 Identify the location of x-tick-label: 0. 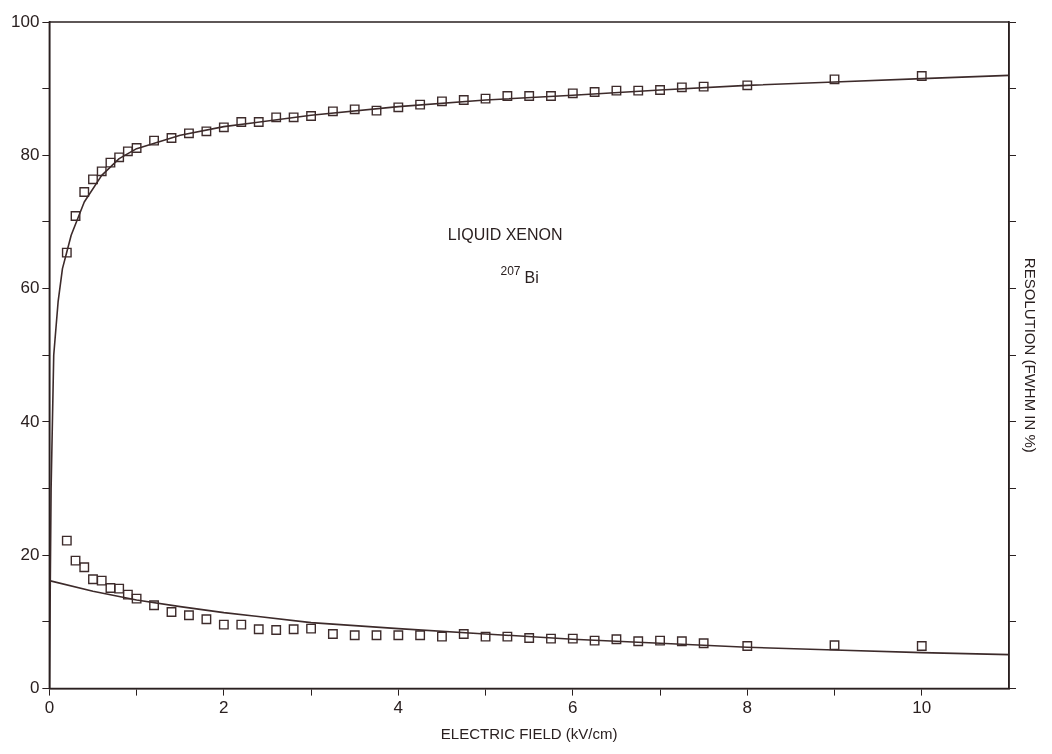
(49, 708).